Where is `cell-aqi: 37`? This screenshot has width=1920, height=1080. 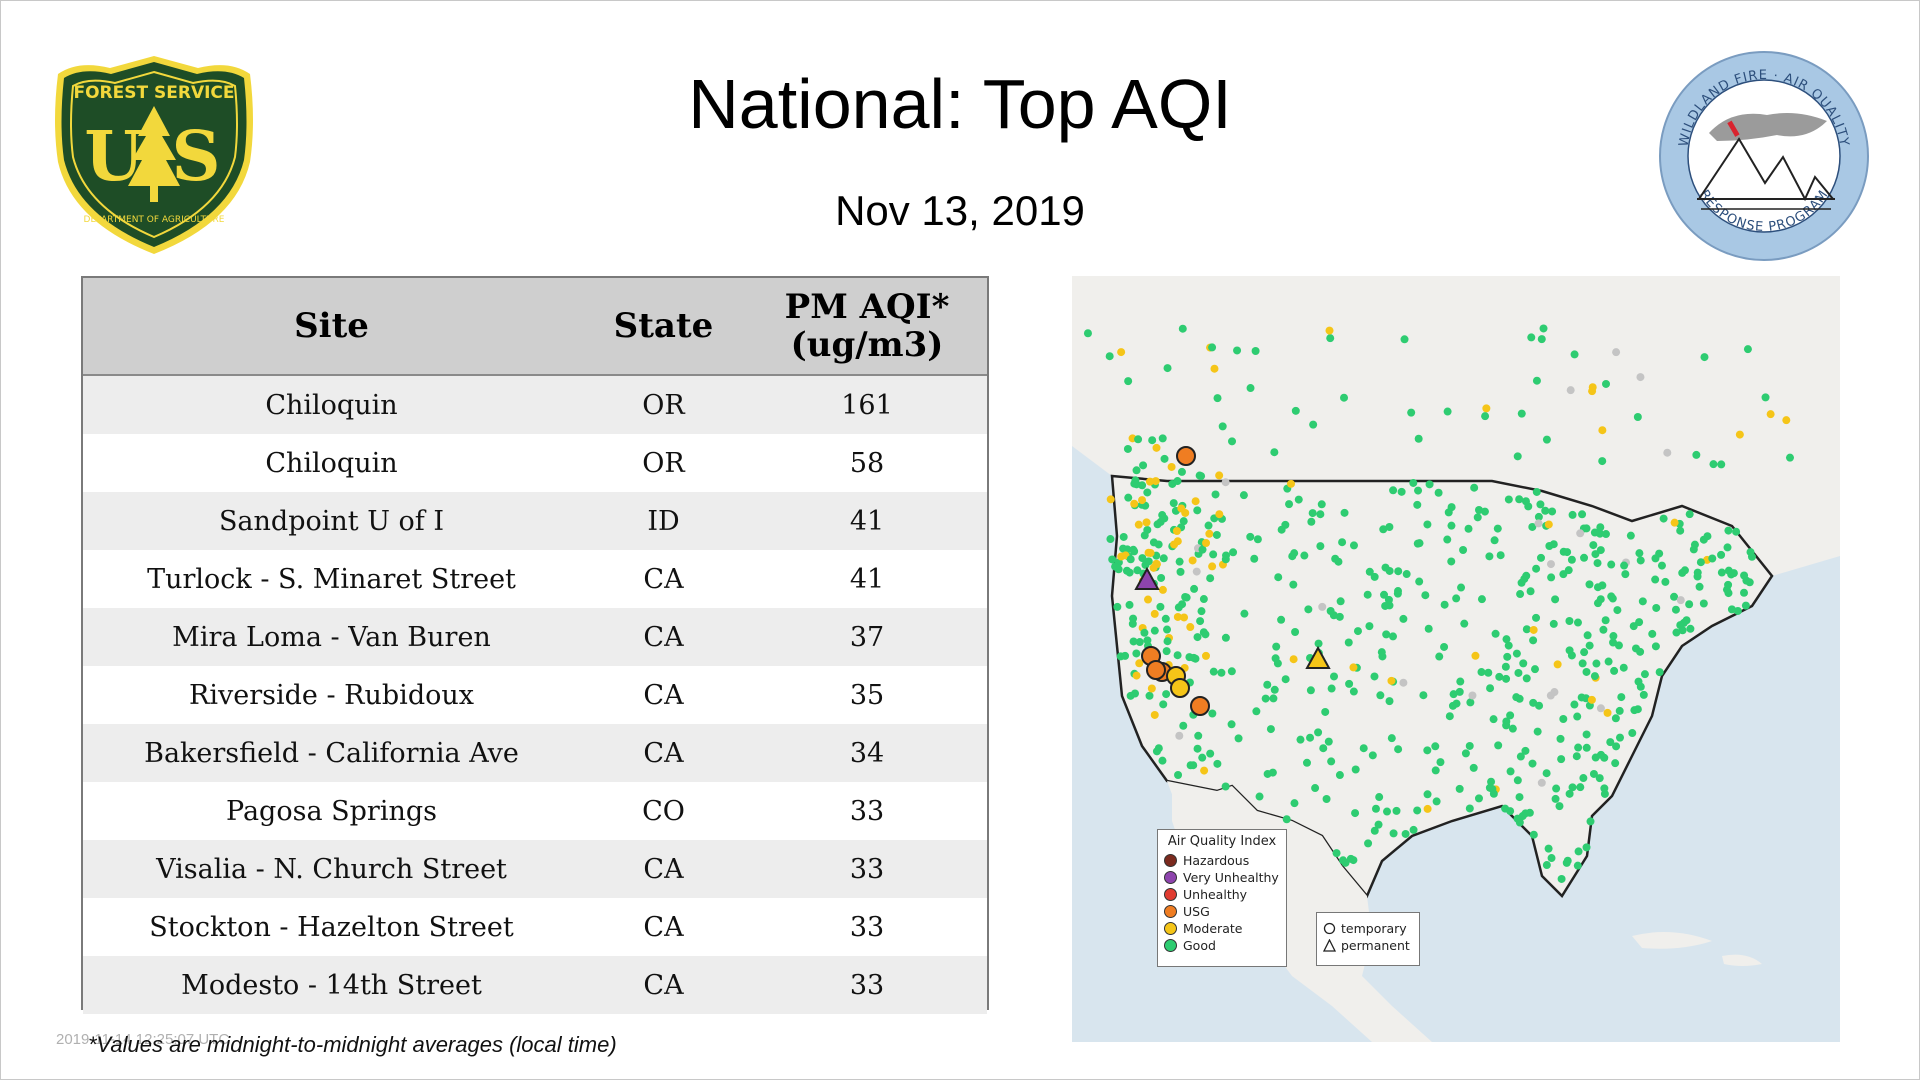 cell-aqi: 37 is located at coordinates (867, 637).